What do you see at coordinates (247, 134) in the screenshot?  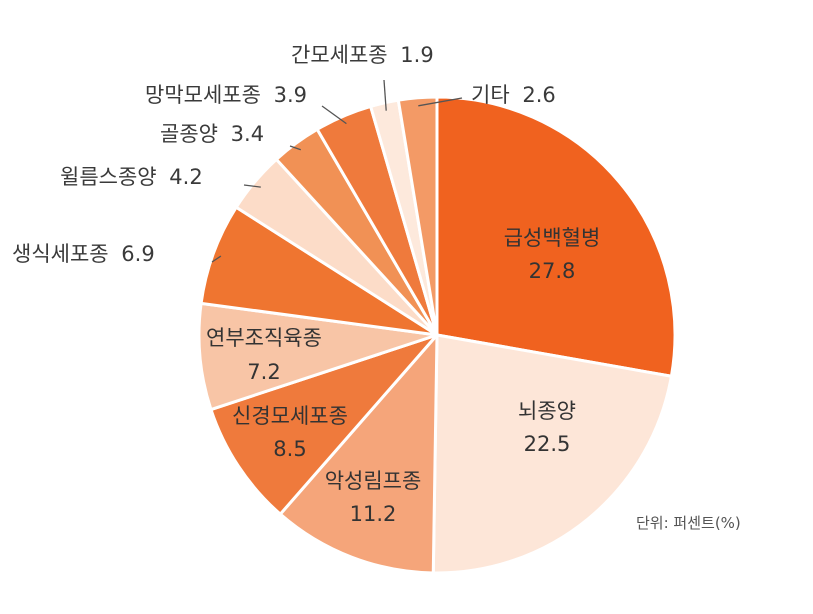 I see `label-bone-tumor-value: 3.4` at bounding box center [247, 134].